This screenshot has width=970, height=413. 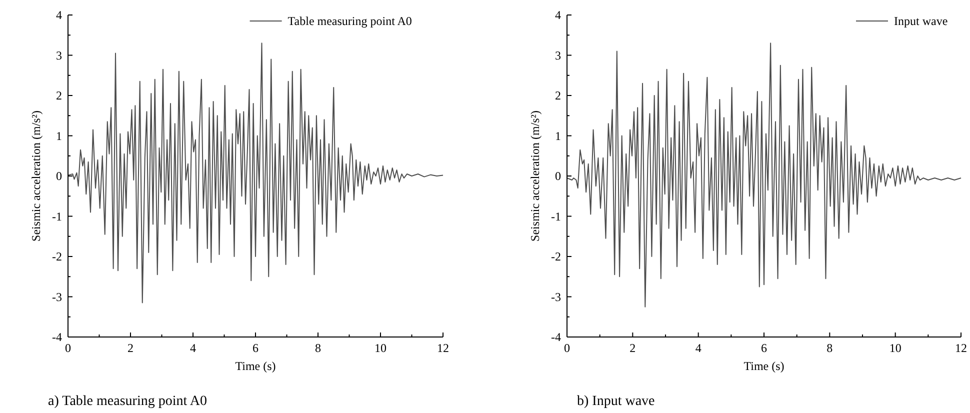 What do you see at coordinates (127, 401) in the screenshot?
I see `text: a) Table measuring point A0` at bounding box center [127, 401].